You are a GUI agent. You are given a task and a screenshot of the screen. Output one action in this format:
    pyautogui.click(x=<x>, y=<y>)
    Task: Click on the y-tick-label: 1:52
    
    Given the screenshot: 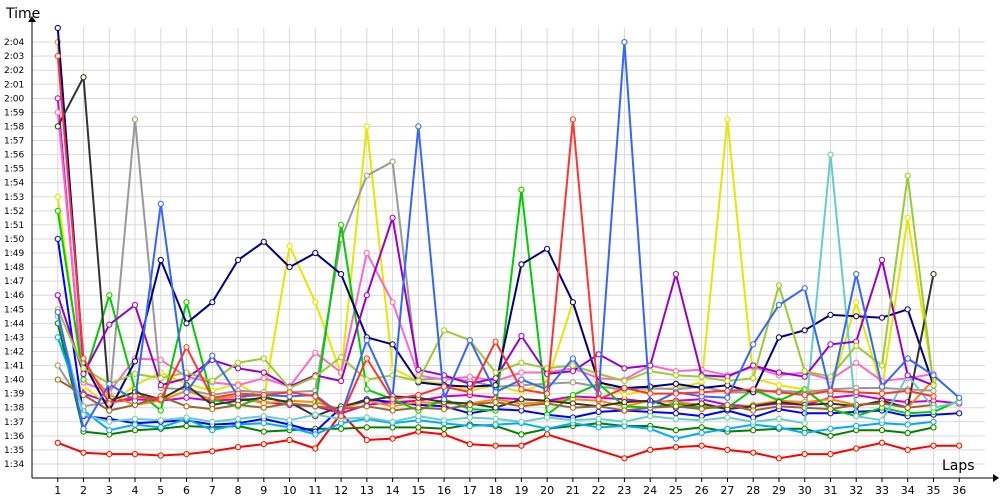 What is the action you would take?
    pyautogui.click(x=14, y=212)
    